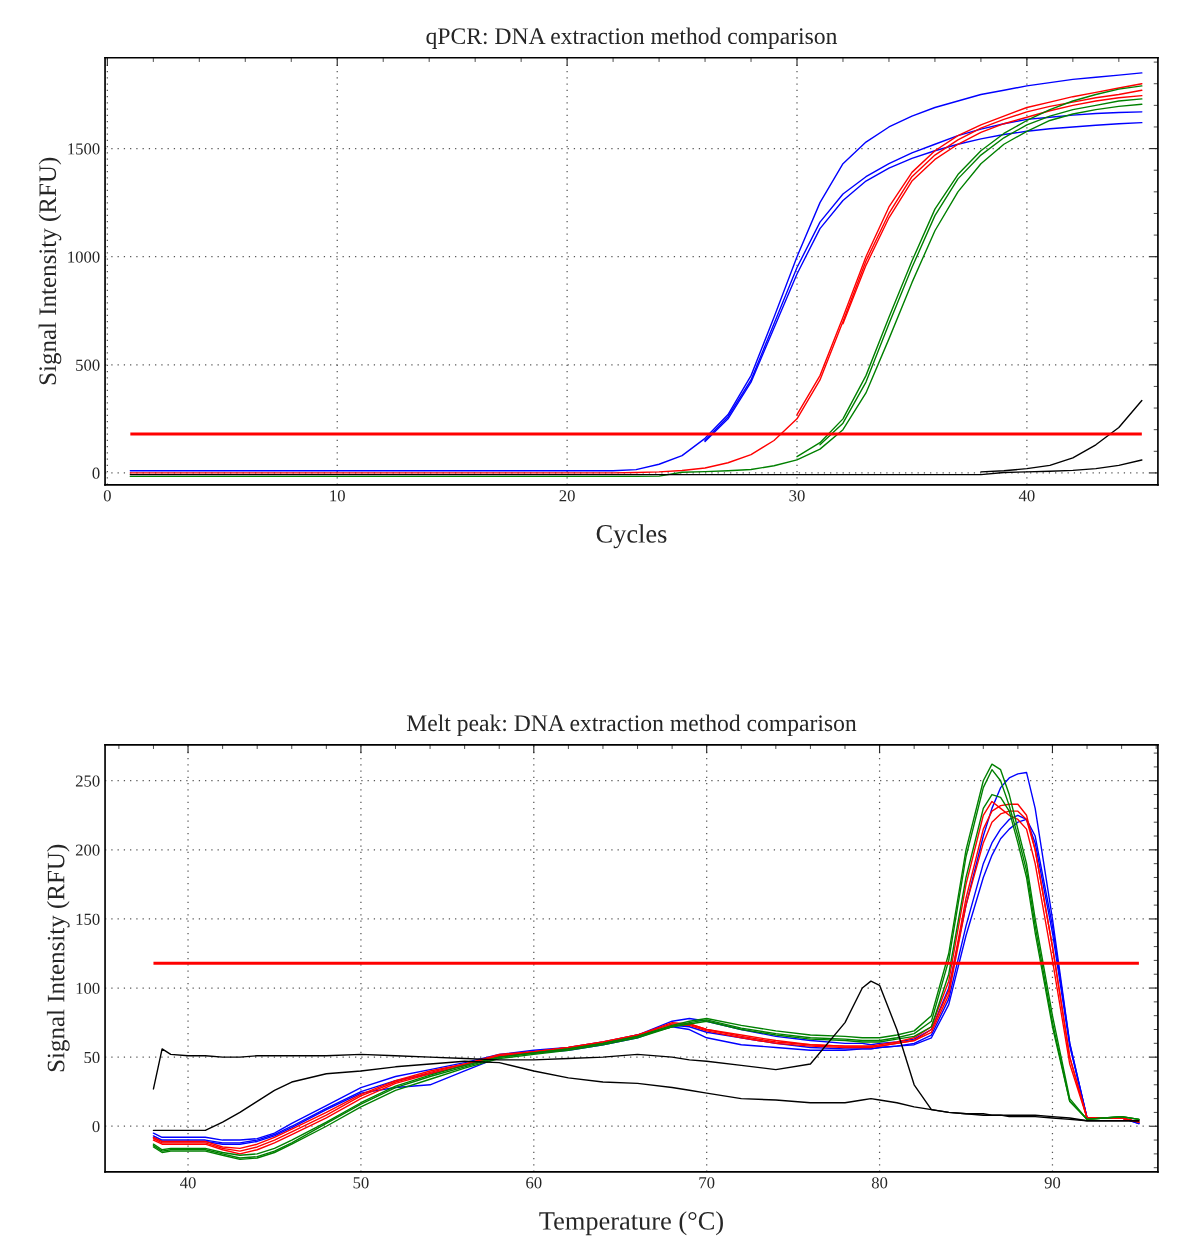 Image resolution: width=1187 pixels, height=1256 pixels. Describe the element at coordinates (88, 988) in the screenshot. I see `y-tick-label: 100` at that location.